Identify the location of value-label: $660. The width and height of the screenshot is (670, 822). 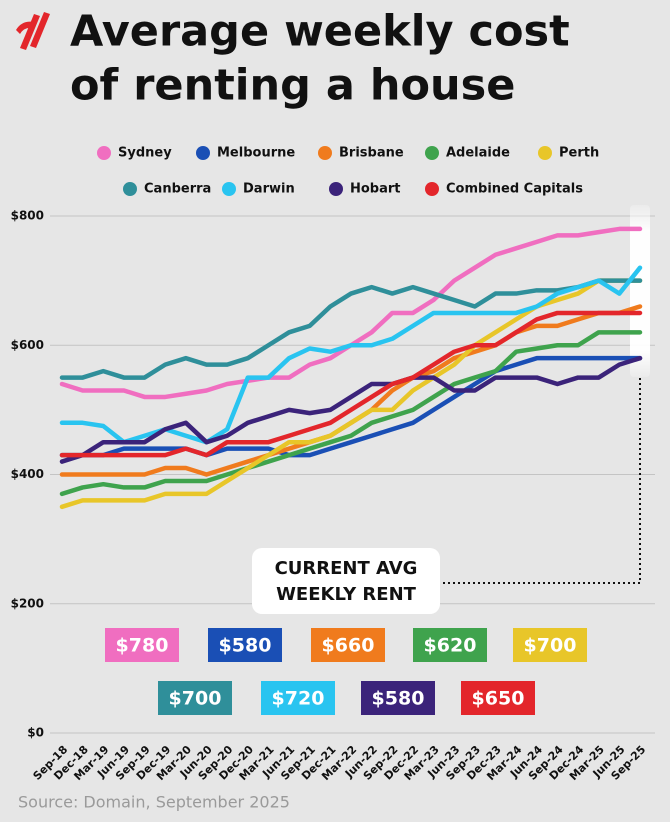
(348, 646).